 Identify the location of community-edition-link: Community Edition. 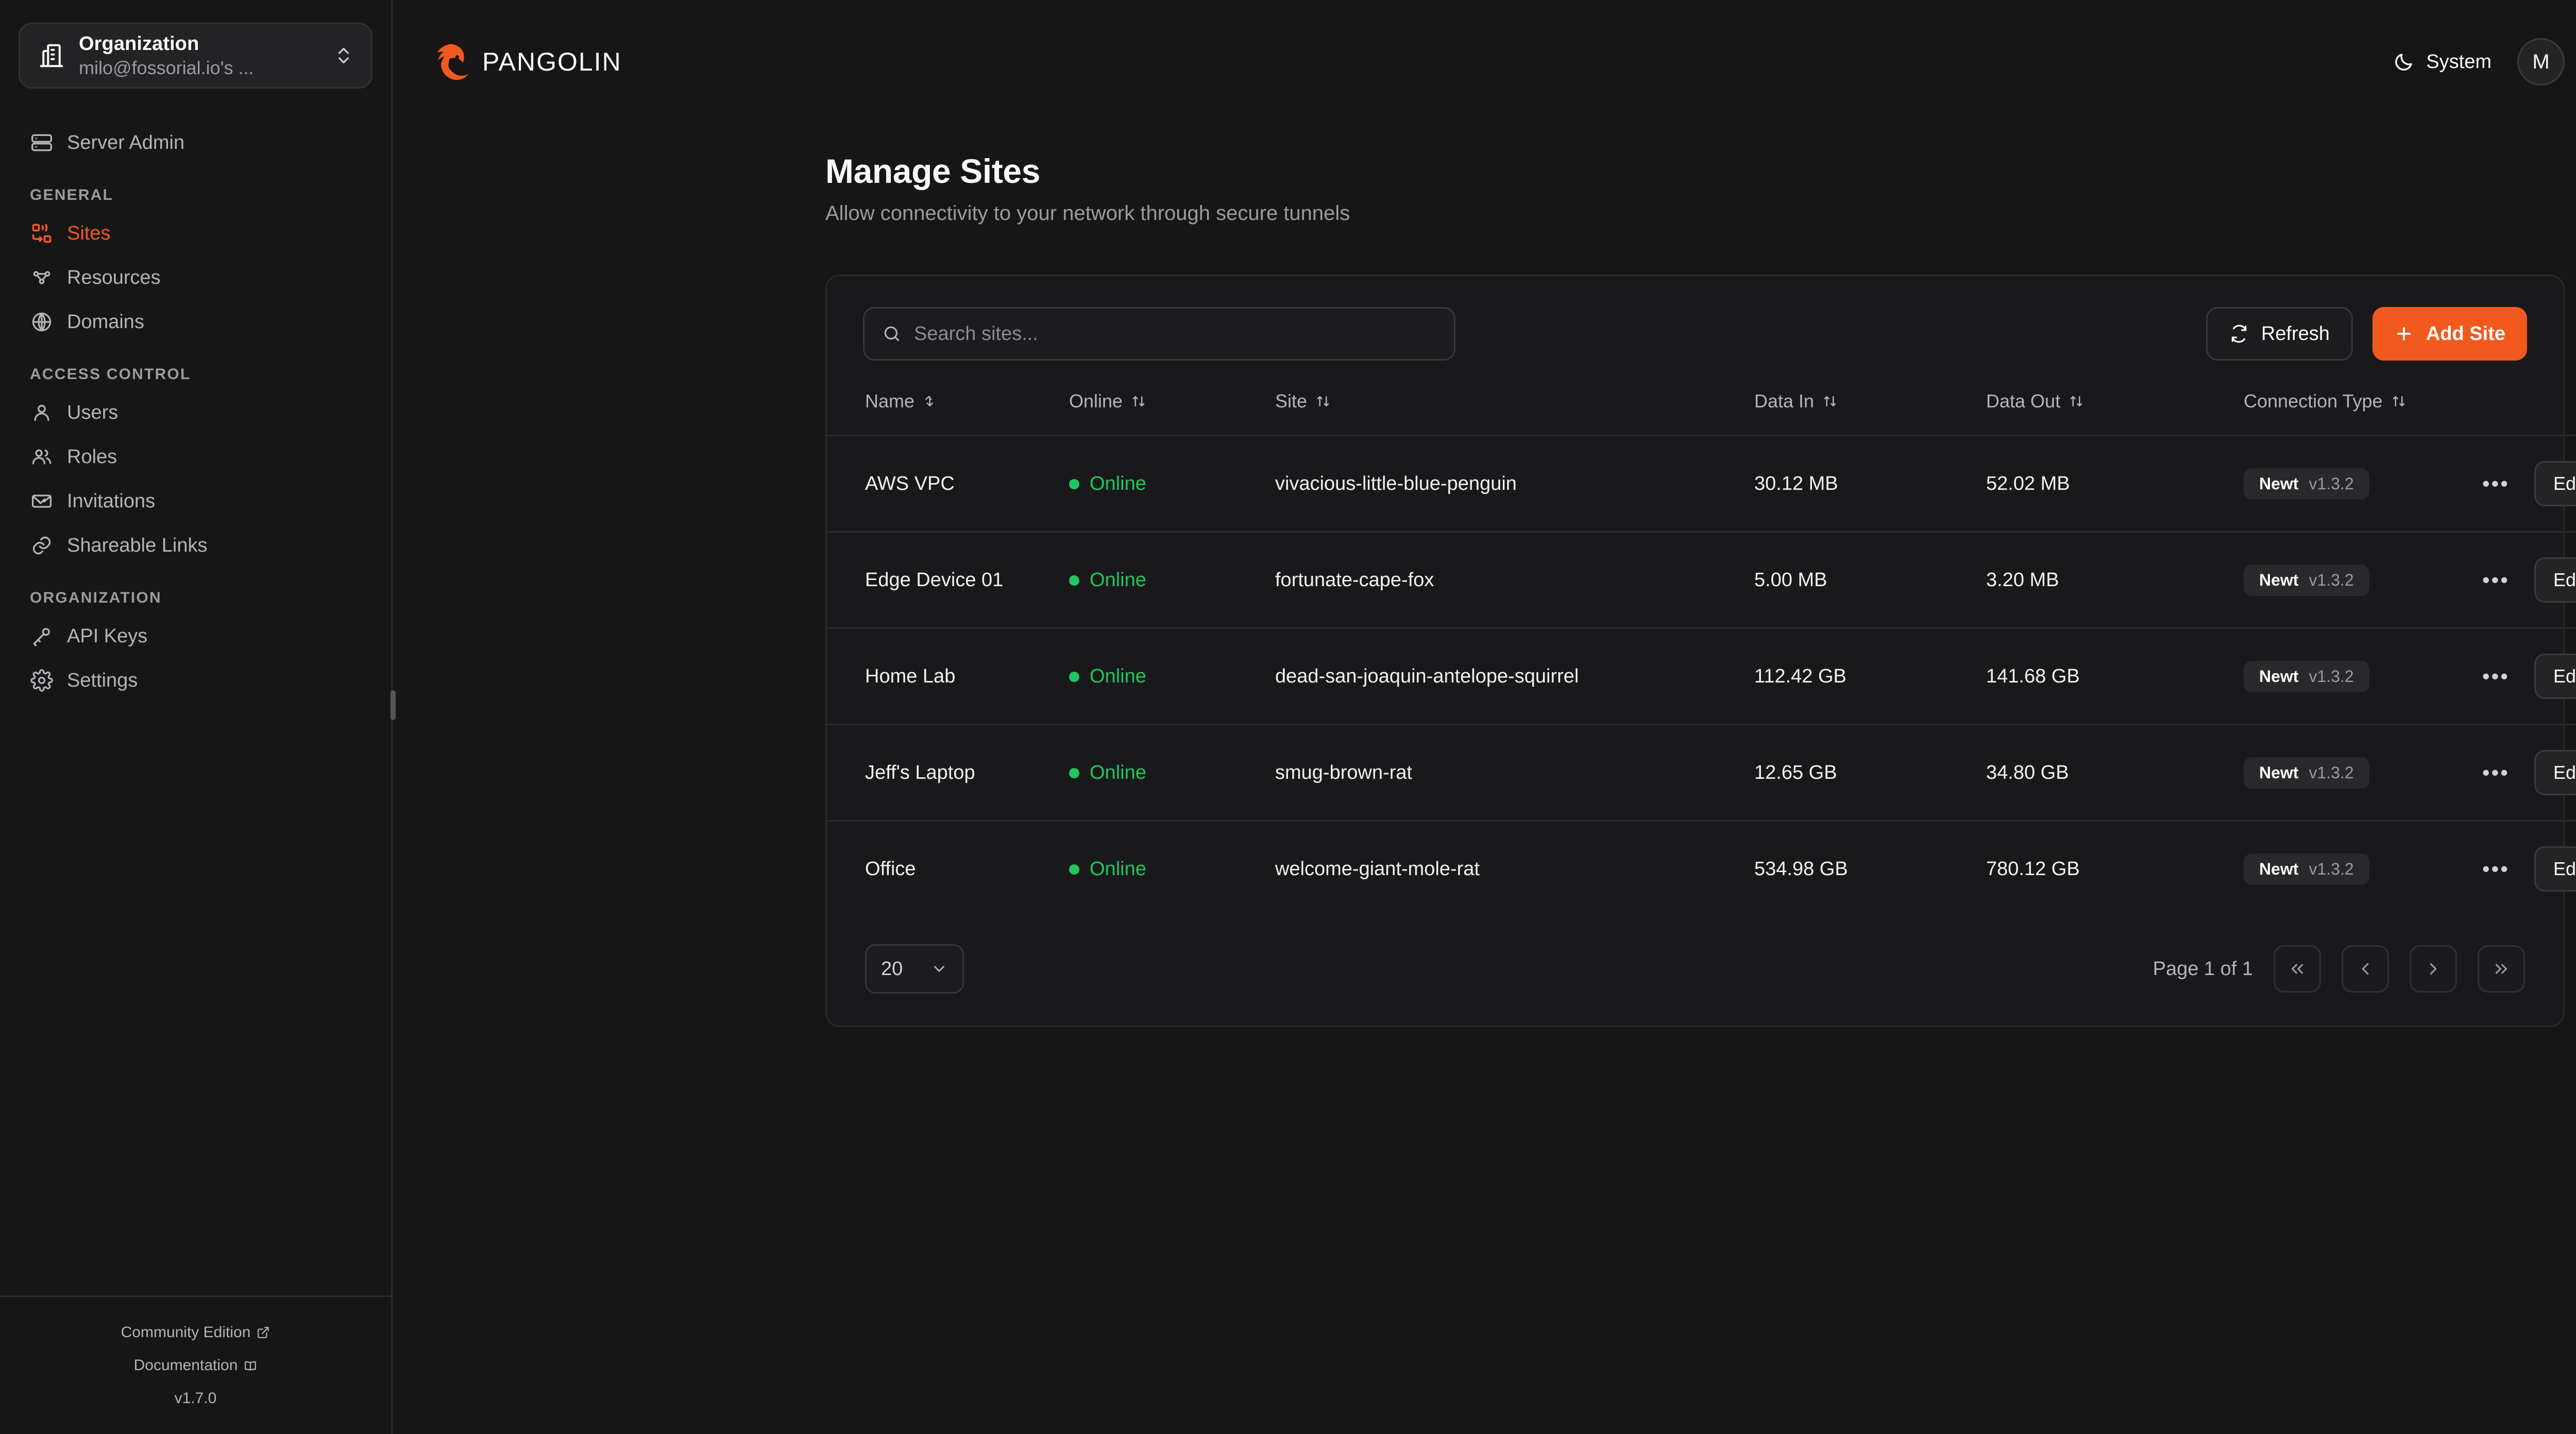
(195, 1332).